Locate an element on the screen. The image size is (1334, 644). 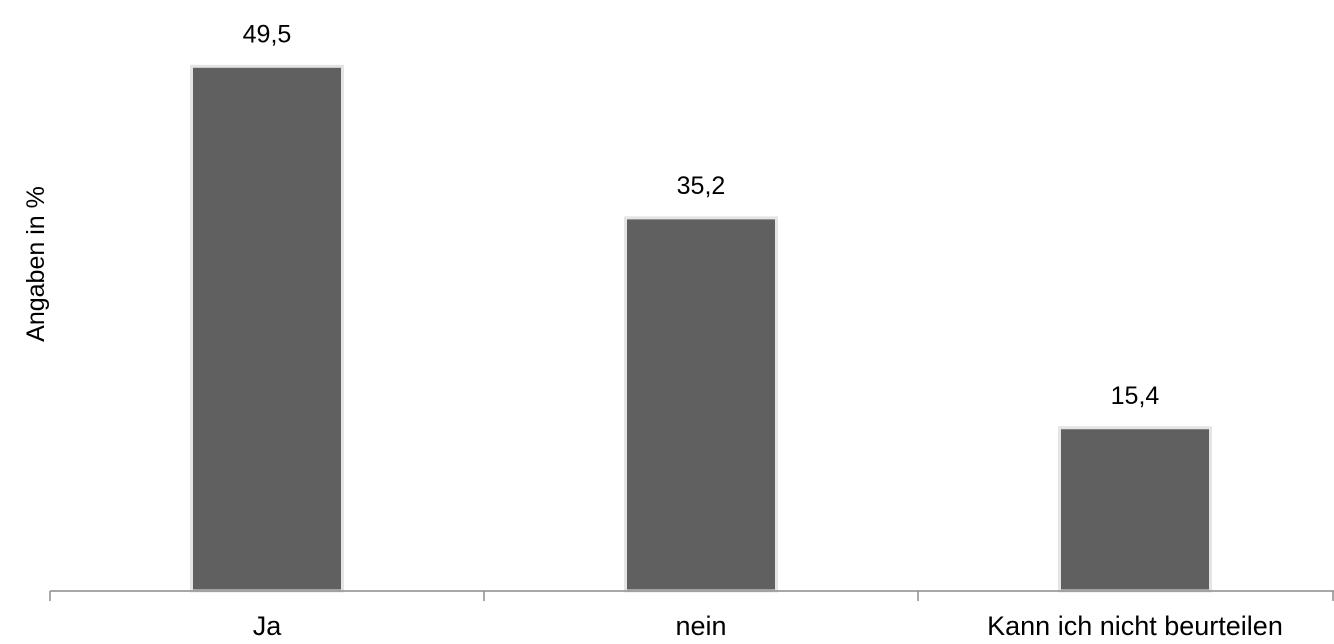
bar-value-label-0: 49,5 is located at coordinates (267, 34).